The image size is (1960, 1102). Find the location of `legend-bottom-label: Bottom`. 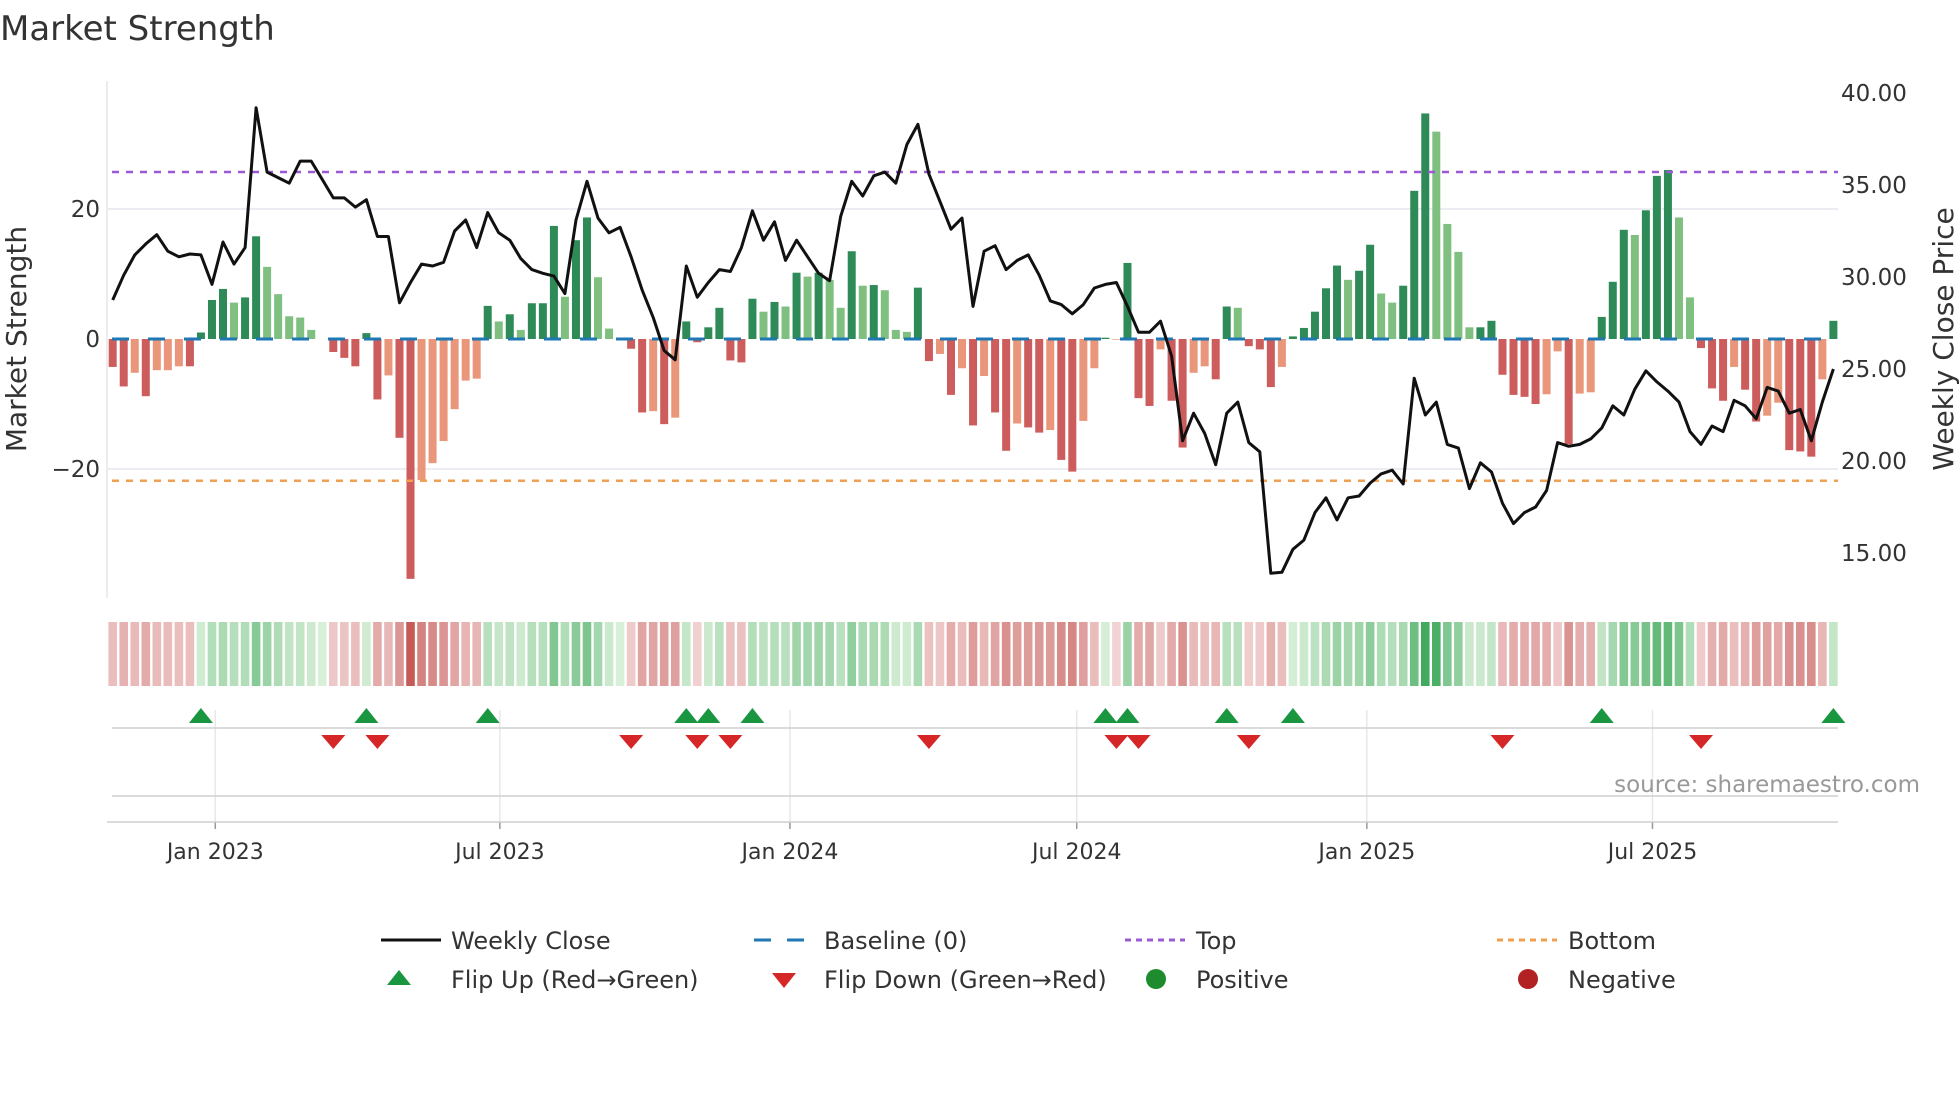

legend-bottom-label: Bottom is located at coordinates (1612, 941).